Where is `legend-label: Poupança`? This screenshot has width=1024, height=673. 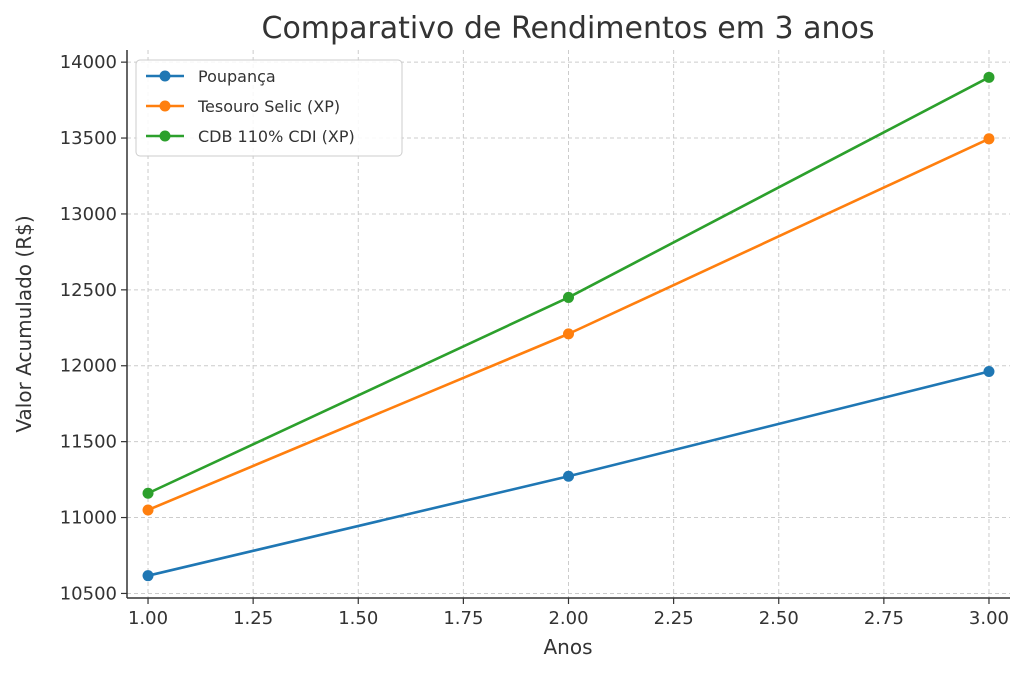
legend-label: Poupança is located at coordinates (237, 76).